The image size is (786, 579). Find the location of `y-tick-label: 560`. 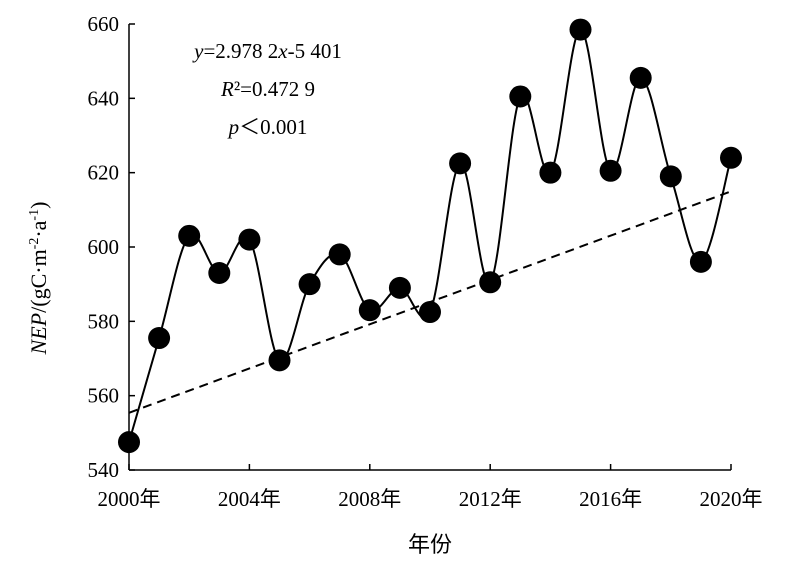

y-tick-label: 560 is located at coordinates (104, 396).